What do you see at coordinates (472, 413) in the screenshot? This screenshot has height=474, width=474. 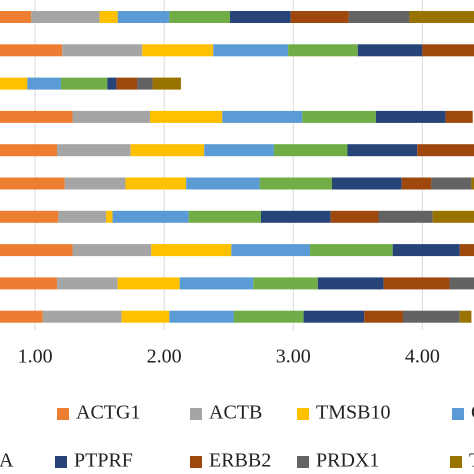 I see `legend-label: C` at bounding box center [472, 413].